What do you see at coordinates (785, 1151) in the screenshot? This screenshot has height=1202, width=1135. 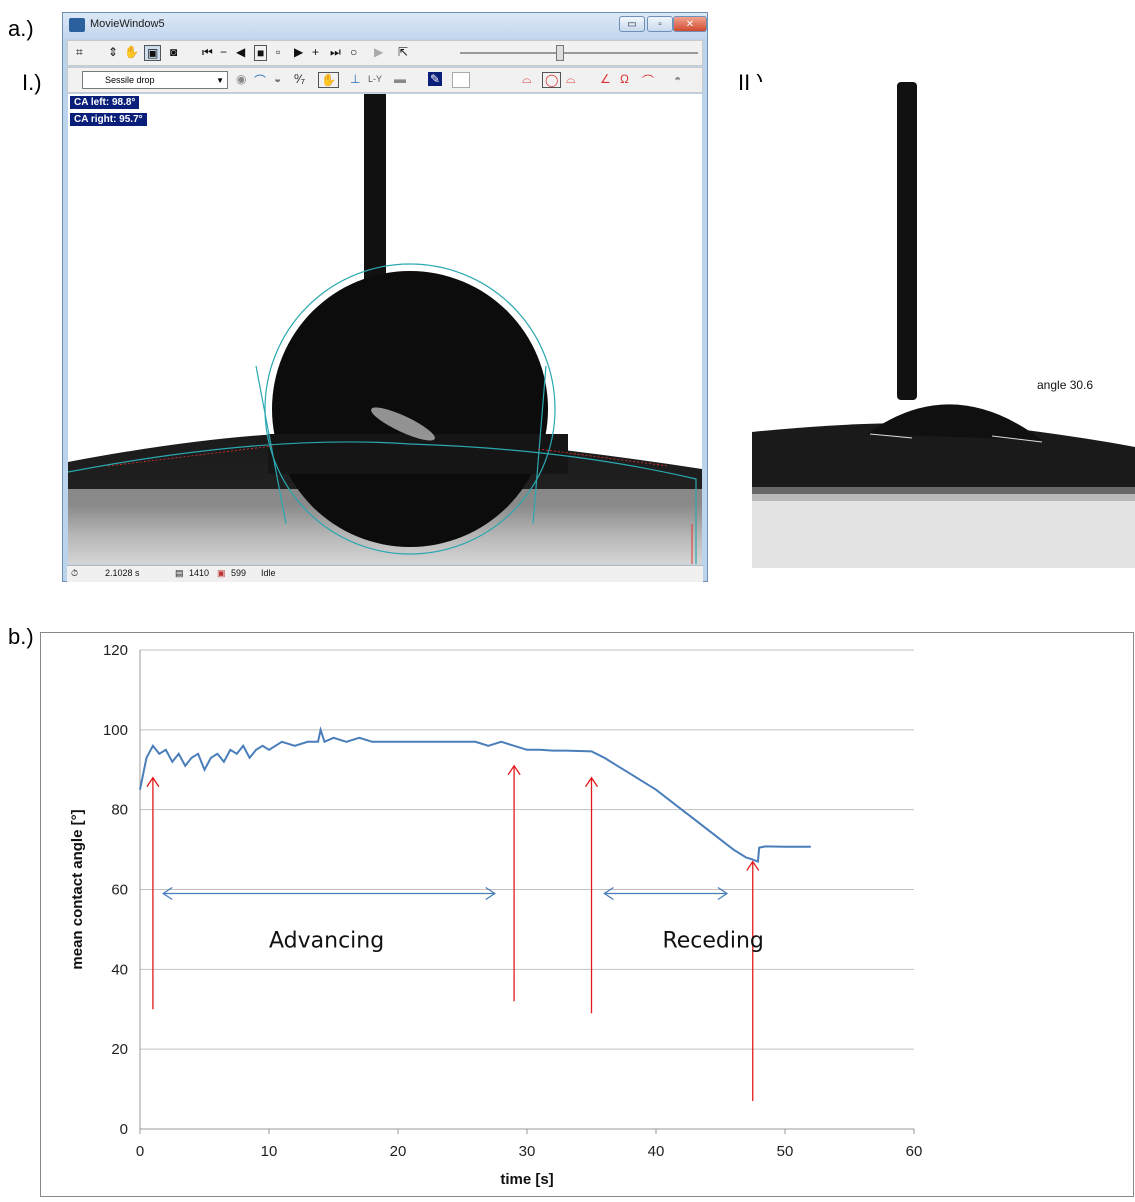 I see `x-tick-label: 50` at bounding box center [785, 1151].